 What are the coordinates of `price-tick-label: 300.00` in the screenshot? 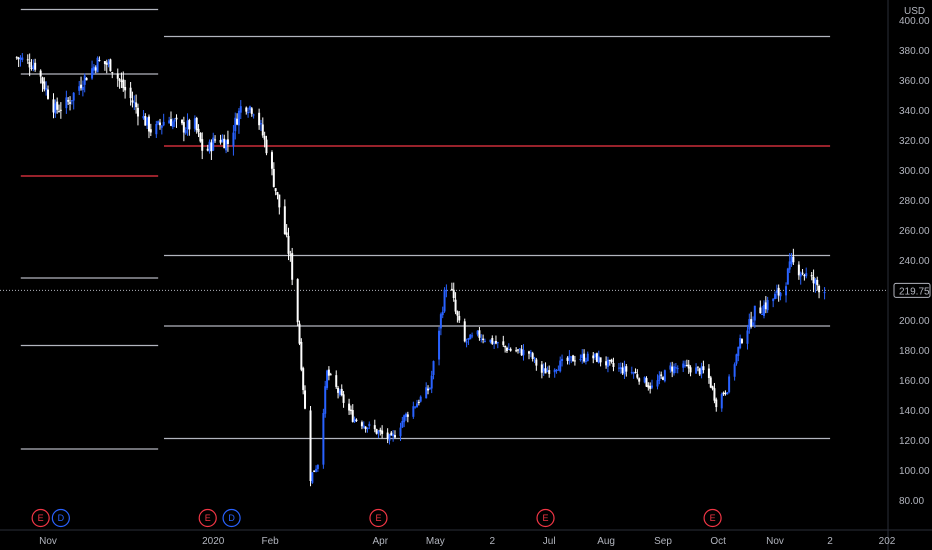 It's located at (914, 171).